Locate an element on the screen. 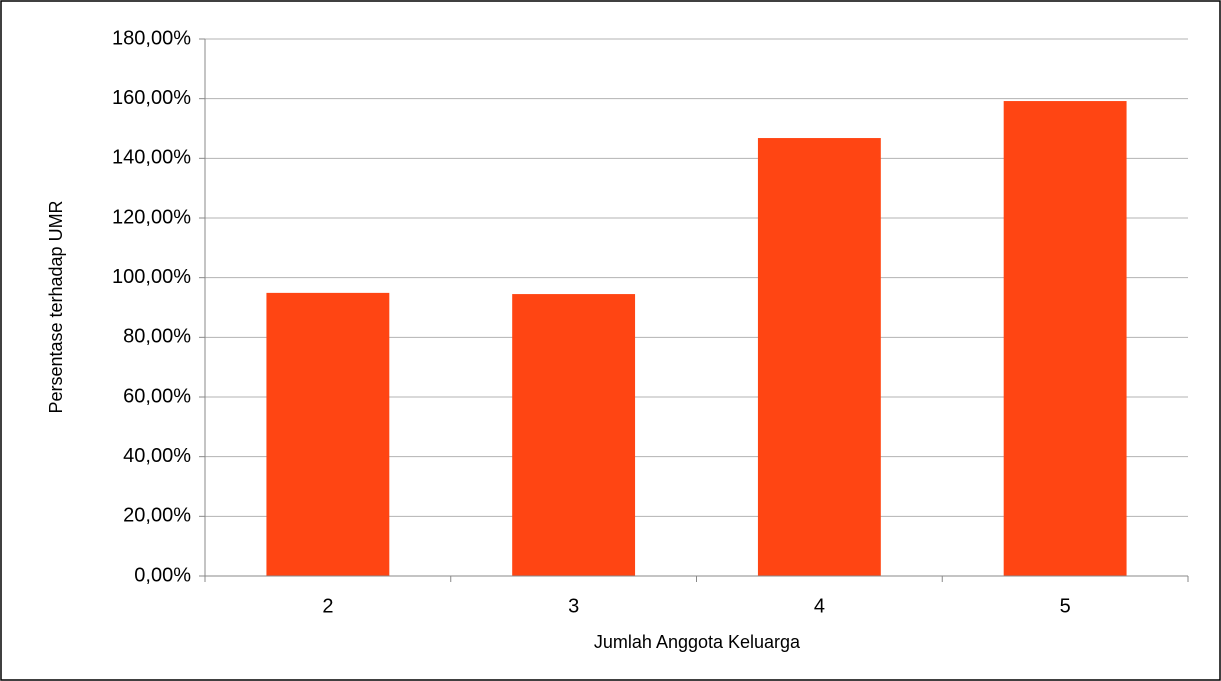 The height and width of the screenshot is (681, 1221). x-axis-title: Jumlah Anggota Keluarga is located at coordinates (697, 642).